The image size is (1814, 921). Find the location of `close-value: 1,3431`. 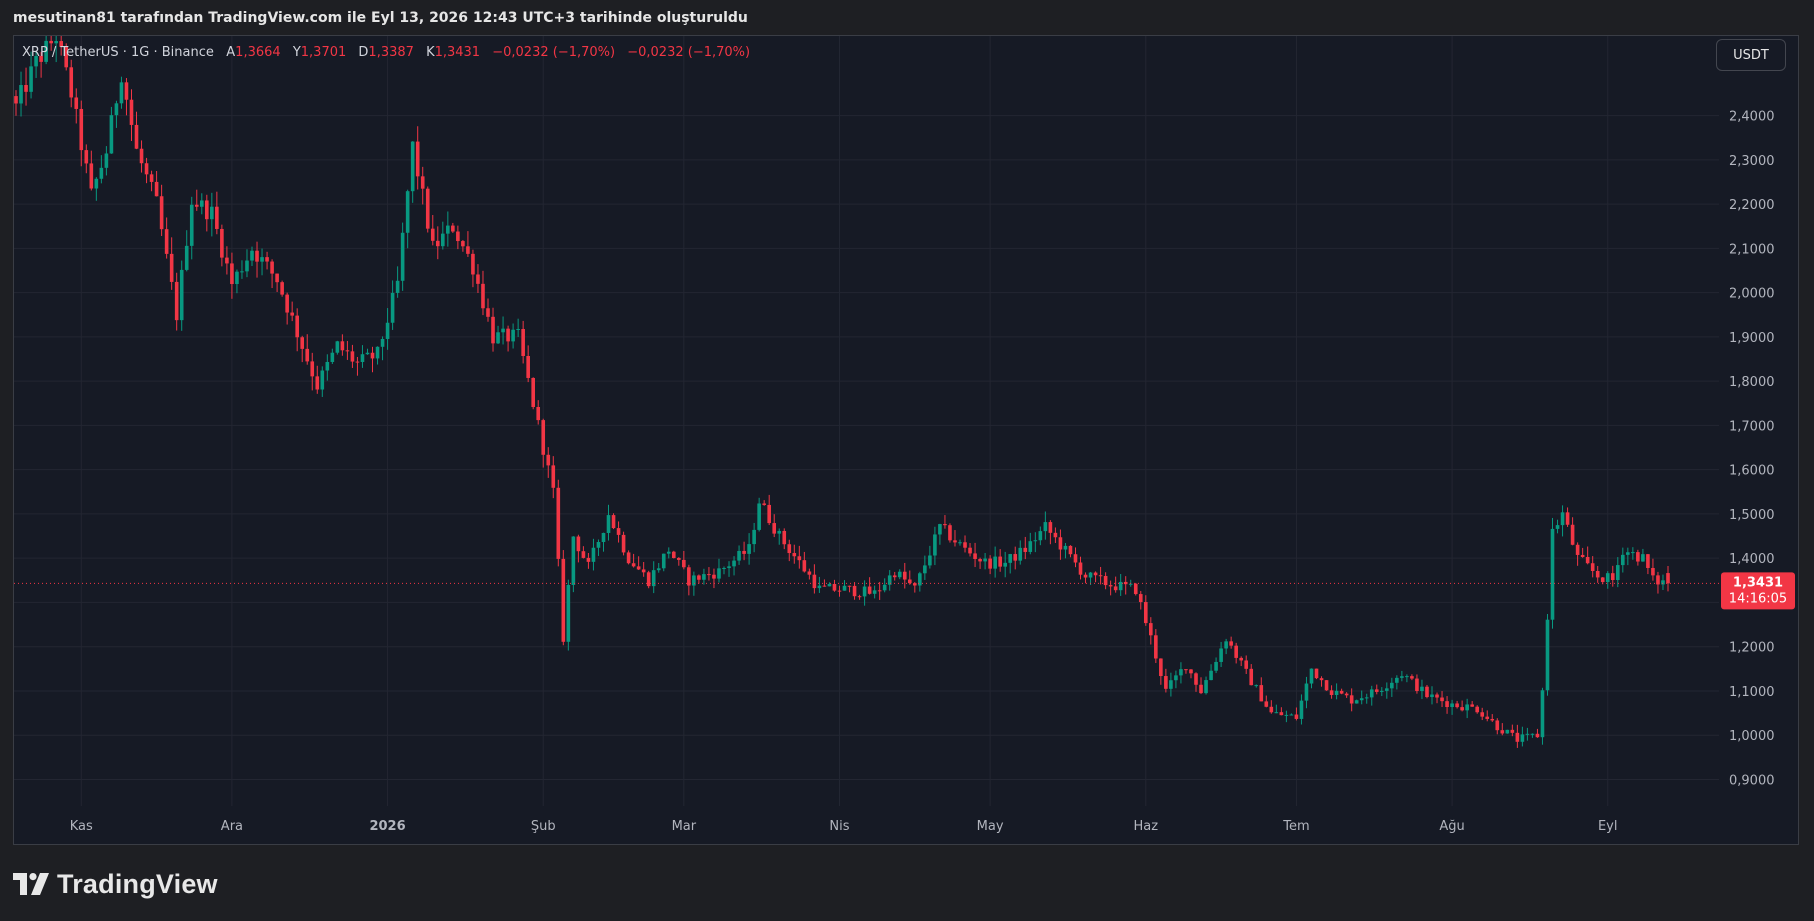

close-value: 1,3431 is located at coordinates (457, 52).